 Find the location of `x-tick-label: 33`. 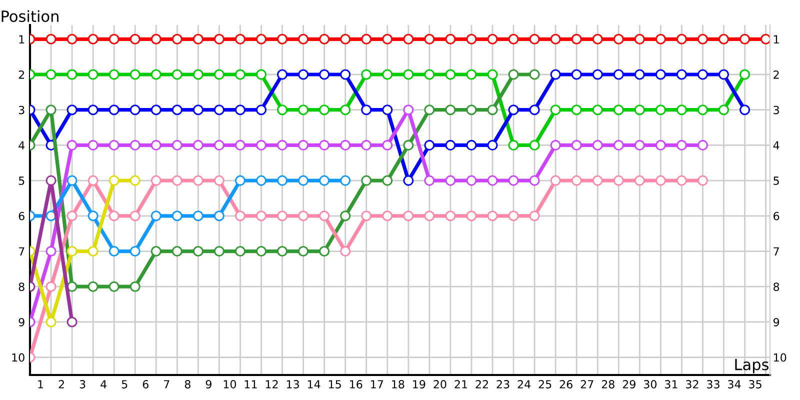

x-tick-label: 33 is located at coordinates (713, 384).